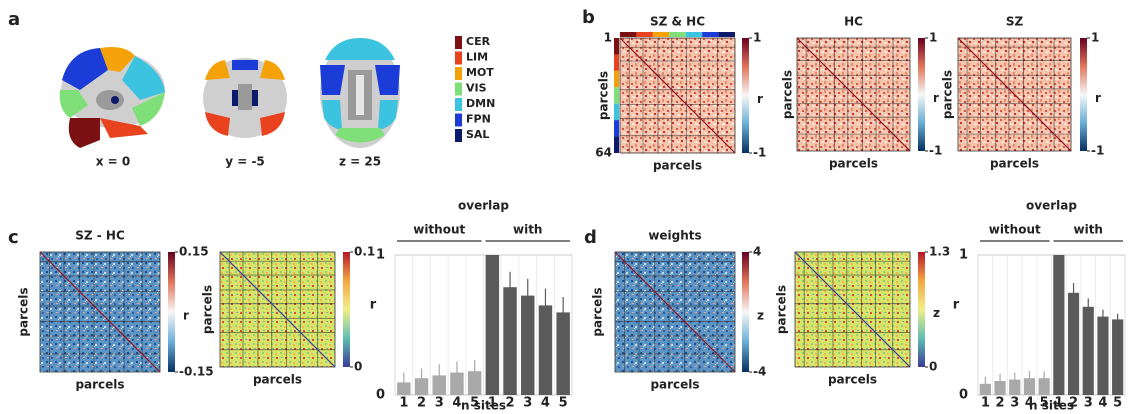 The width and height of the screenshot is (1133, 414). What do you see at coordinates (113, 162) in the screenshot?
I see `view-label: x = 0` at bounding box center [113, 162].